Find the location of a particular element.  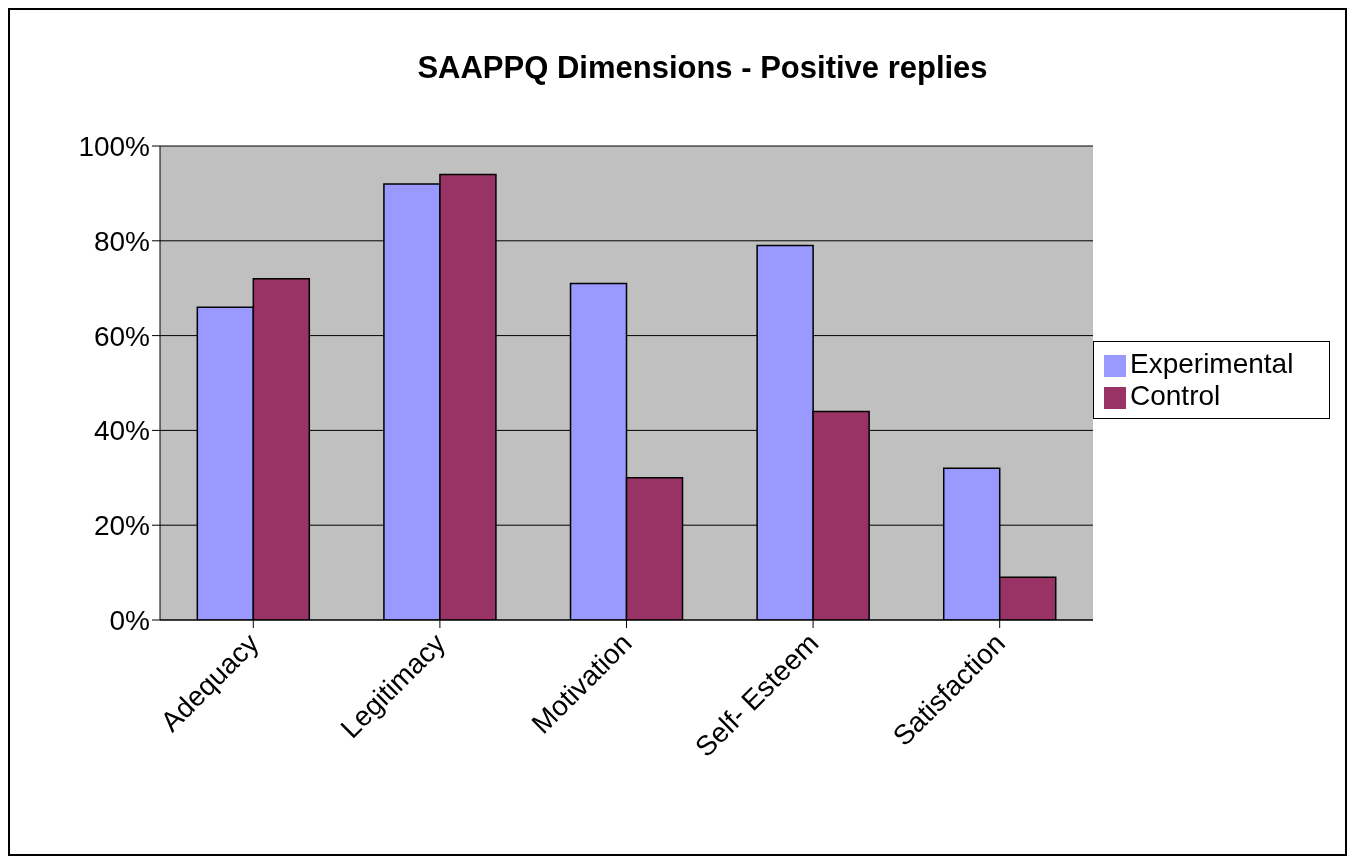

chart-title: SAAPPQ Dimensions - Positive replies is located at coordinates (702, 68).